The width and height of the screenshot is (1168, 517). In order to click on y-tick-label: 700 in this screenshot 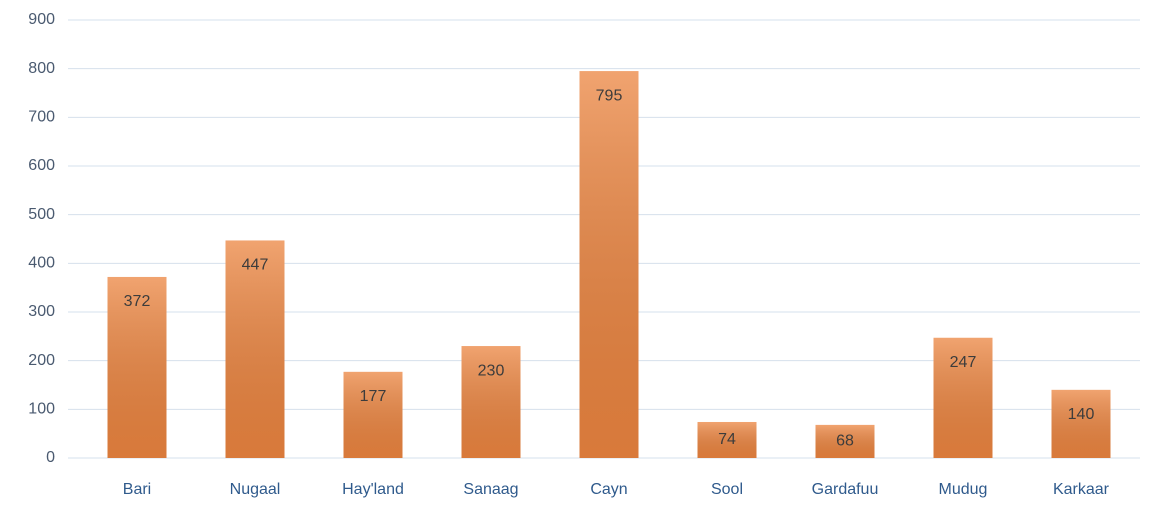, I will do `click(41, 117)`.